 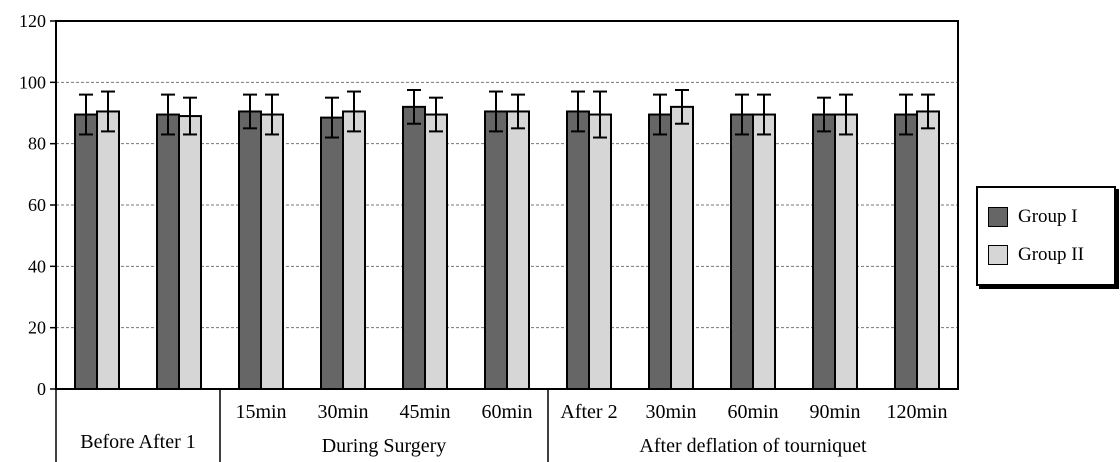 I want to click on error-bars, so click(x=507, y=114).